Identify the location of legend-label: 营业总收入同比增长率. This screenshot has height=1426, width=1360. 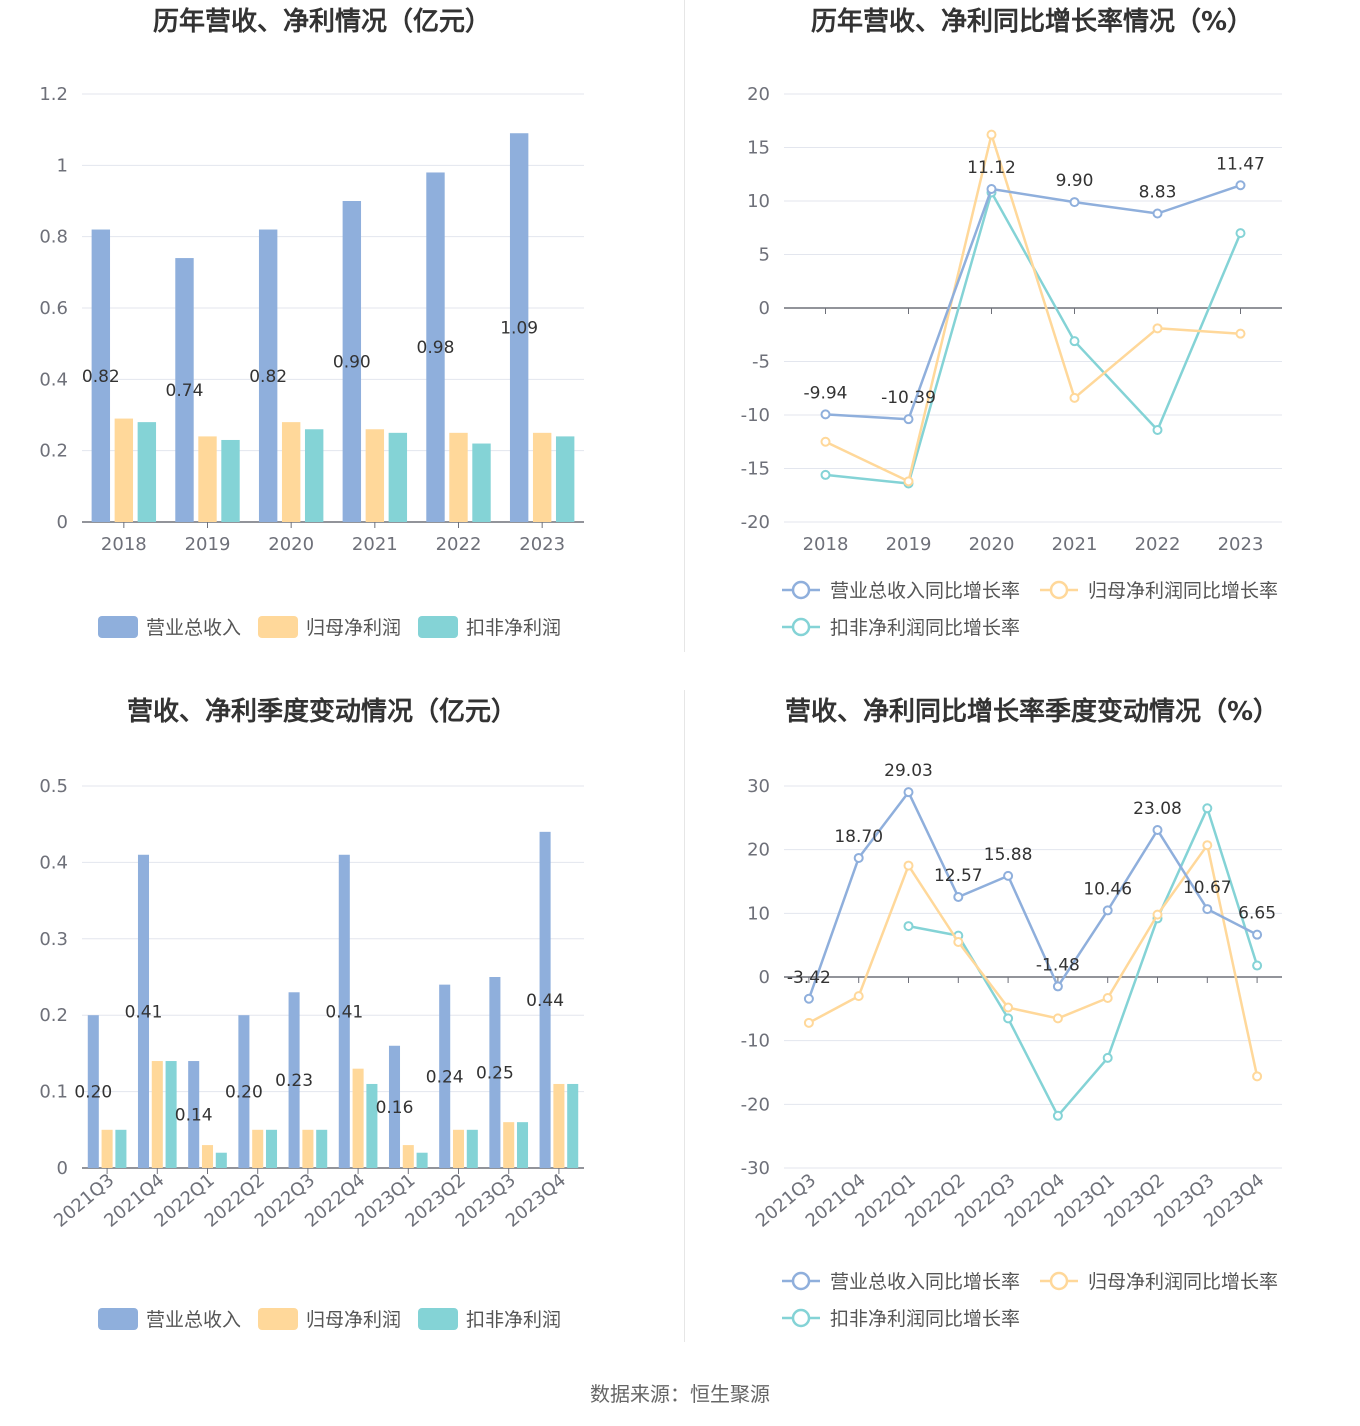
(925, 1282).